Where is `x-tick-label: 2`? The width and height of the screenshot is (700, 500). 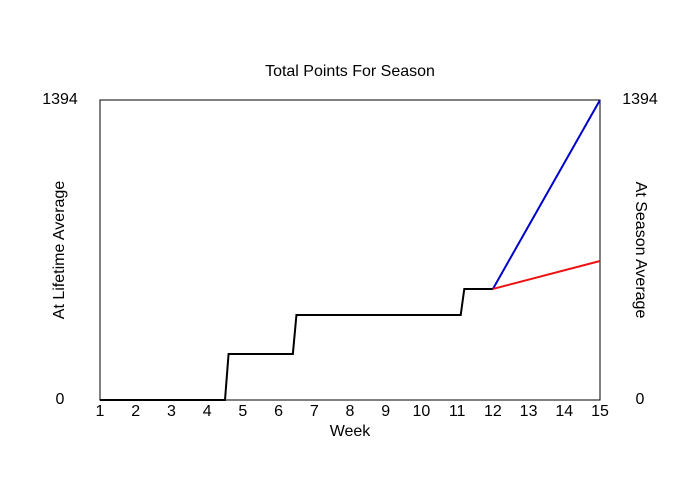 x-tick-label: 2 is located at coordinates (135, 411).